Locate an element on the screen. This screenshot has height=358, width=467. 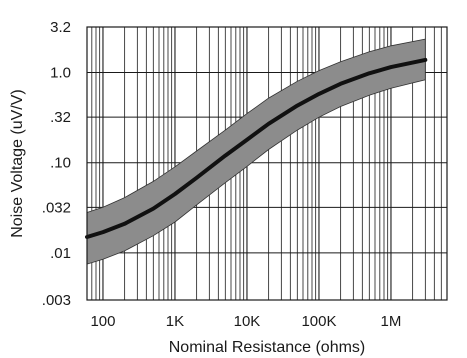
y-tick-labels: .003 .01 .032 .10 .32 1.0 3.2 is located at coordinates (56, 164).